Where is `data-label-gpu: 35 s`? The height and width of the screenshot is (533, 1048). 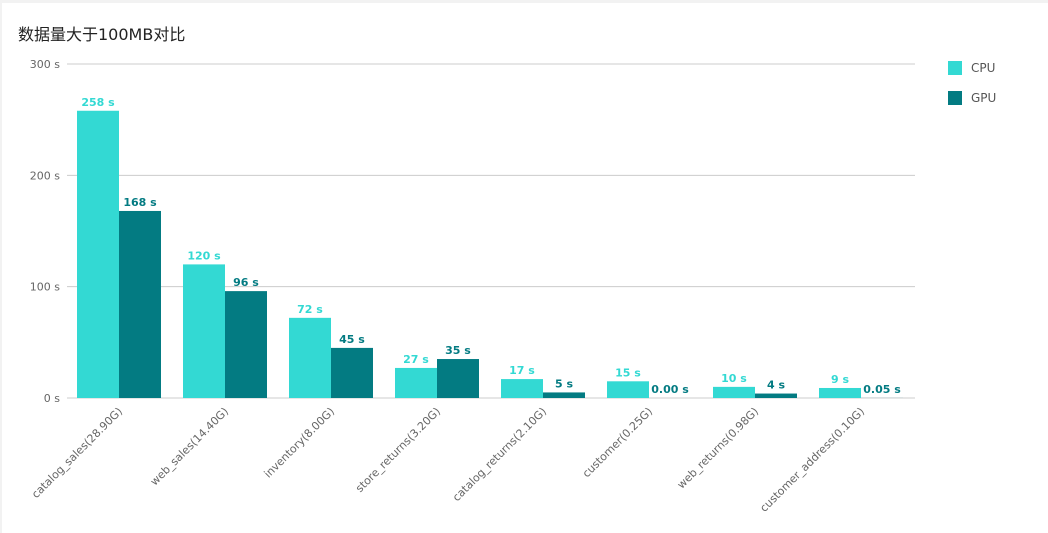 data-label-gpu: 35 s is located at coordinates (458, 350).